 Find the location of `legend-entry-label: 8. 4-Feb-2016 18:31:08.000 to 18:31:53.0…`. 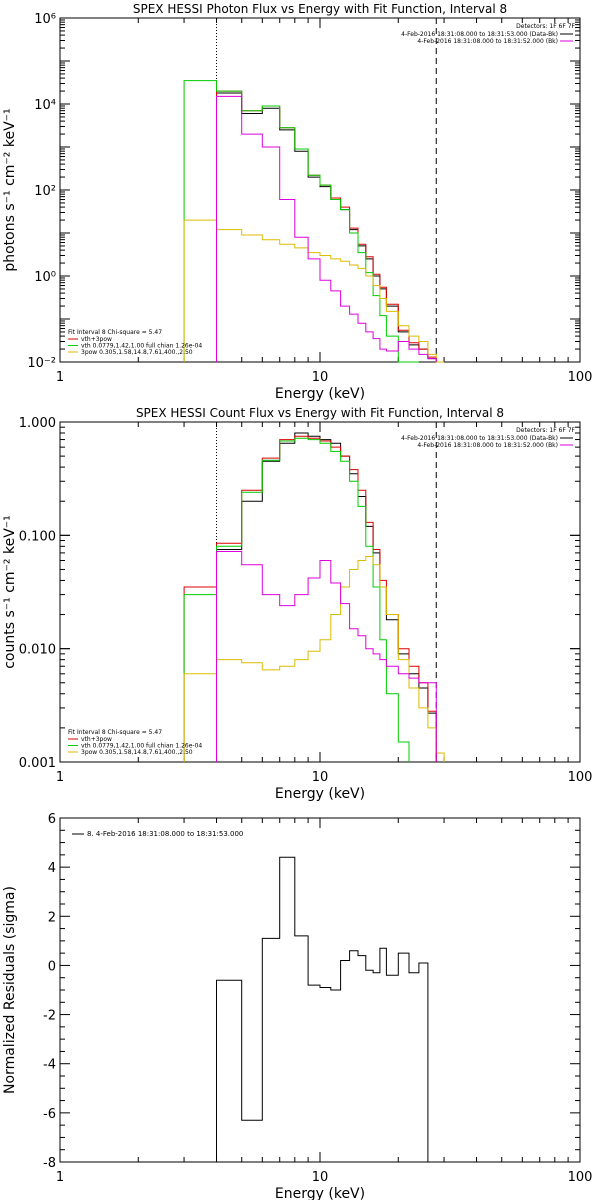

legend-entry-label: 8. 4-Feb-2016 18:31:08.000 to 18:31:53.0… is located at coordinates (165, 834).